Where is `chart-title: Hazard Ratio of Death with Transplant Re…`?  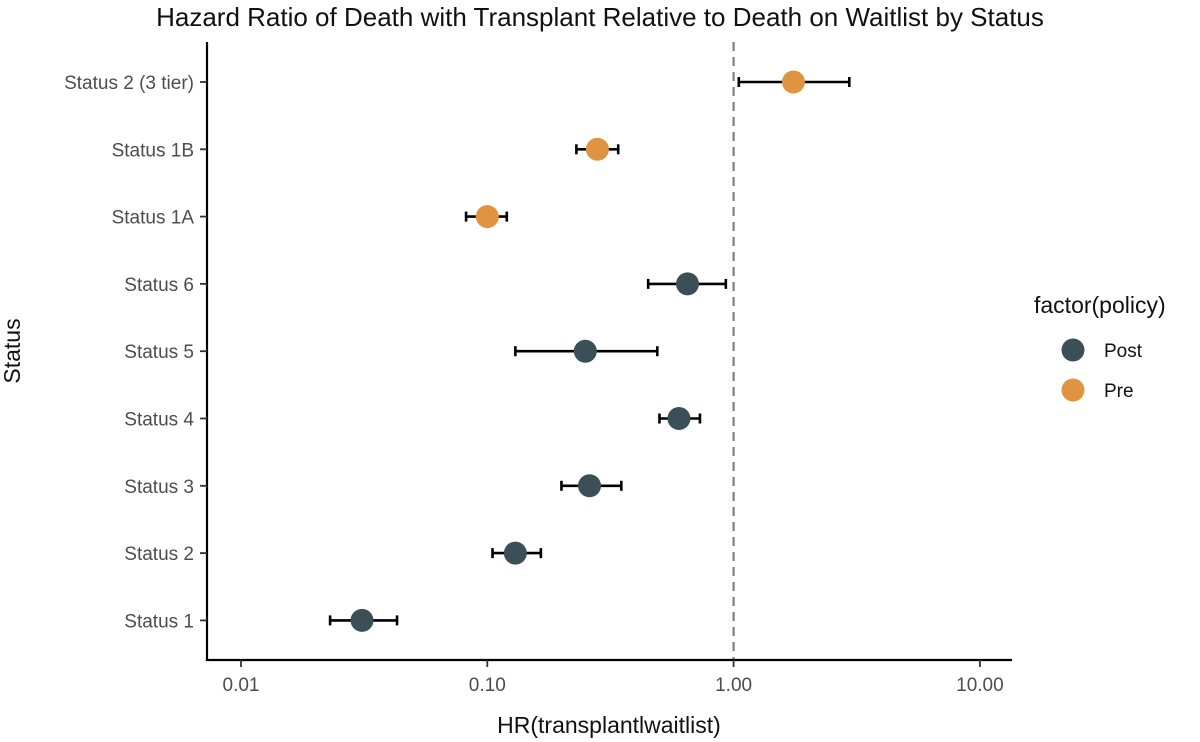
chart-title: Hazard Ratio of Death with Transplant Re… is located at coordinates (600, 17).